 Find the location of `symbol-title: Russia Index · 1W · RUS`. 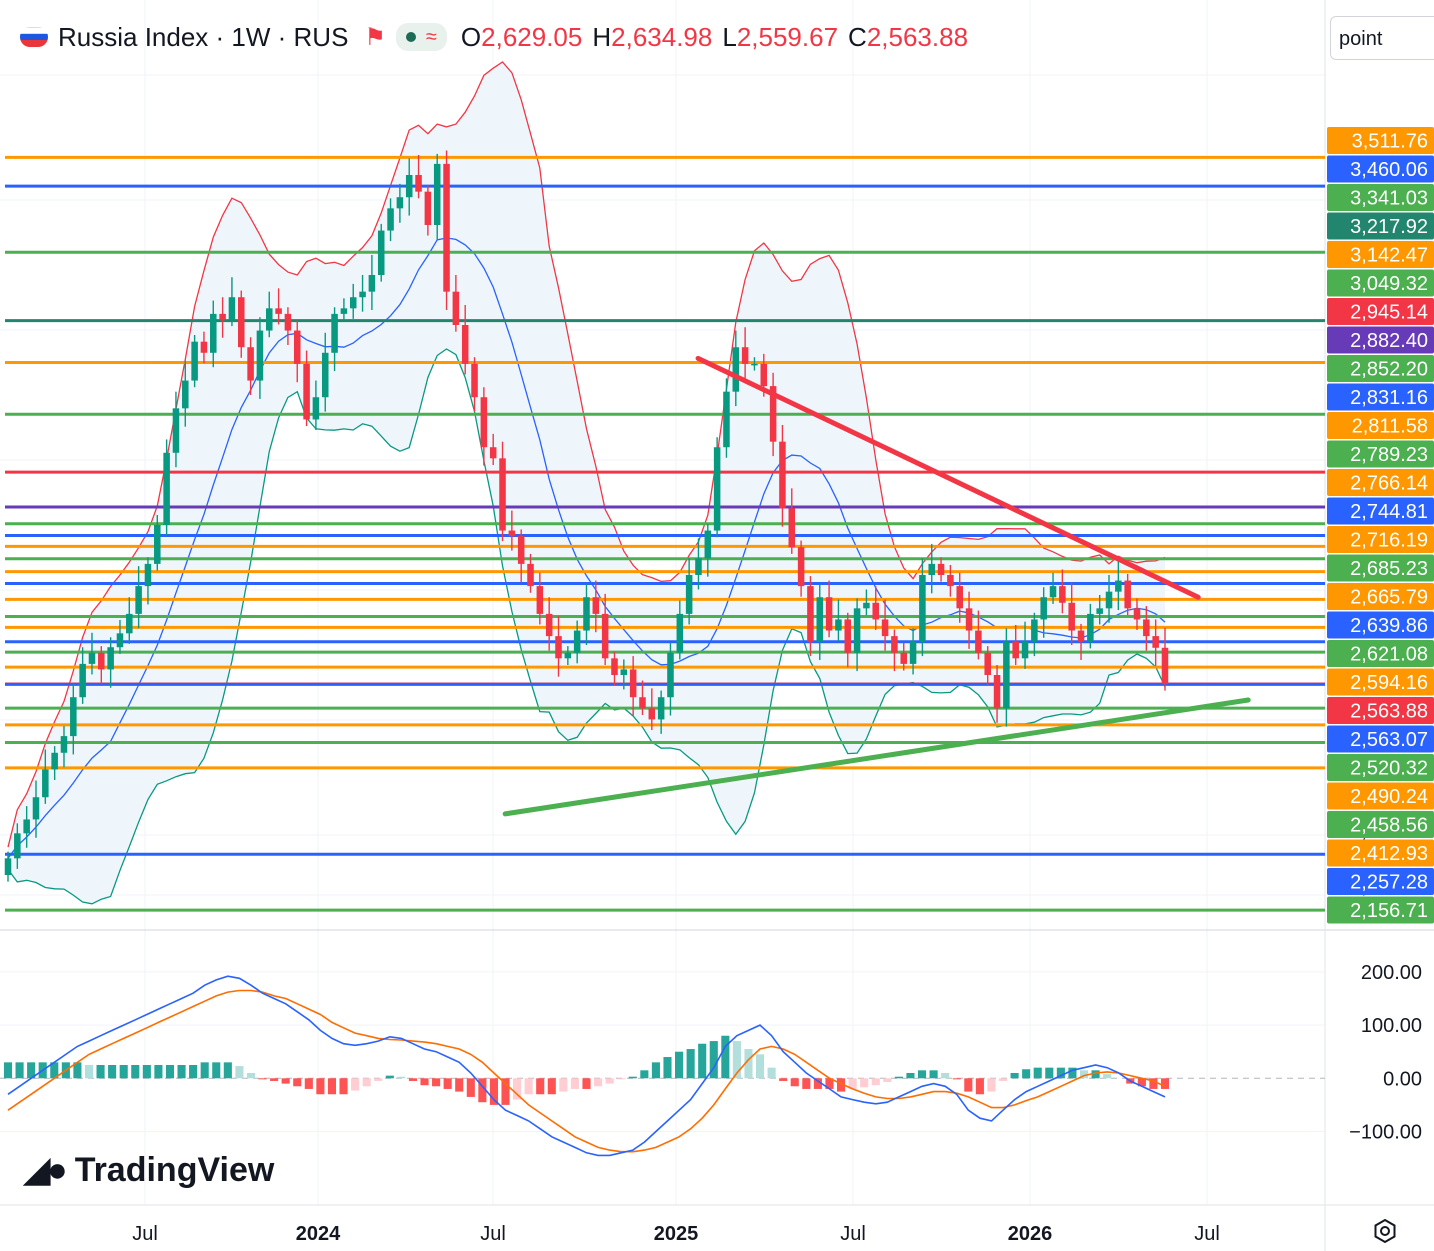

symbol-title: Russia Index · 1W · RUS is located at coordinates (203, 36).